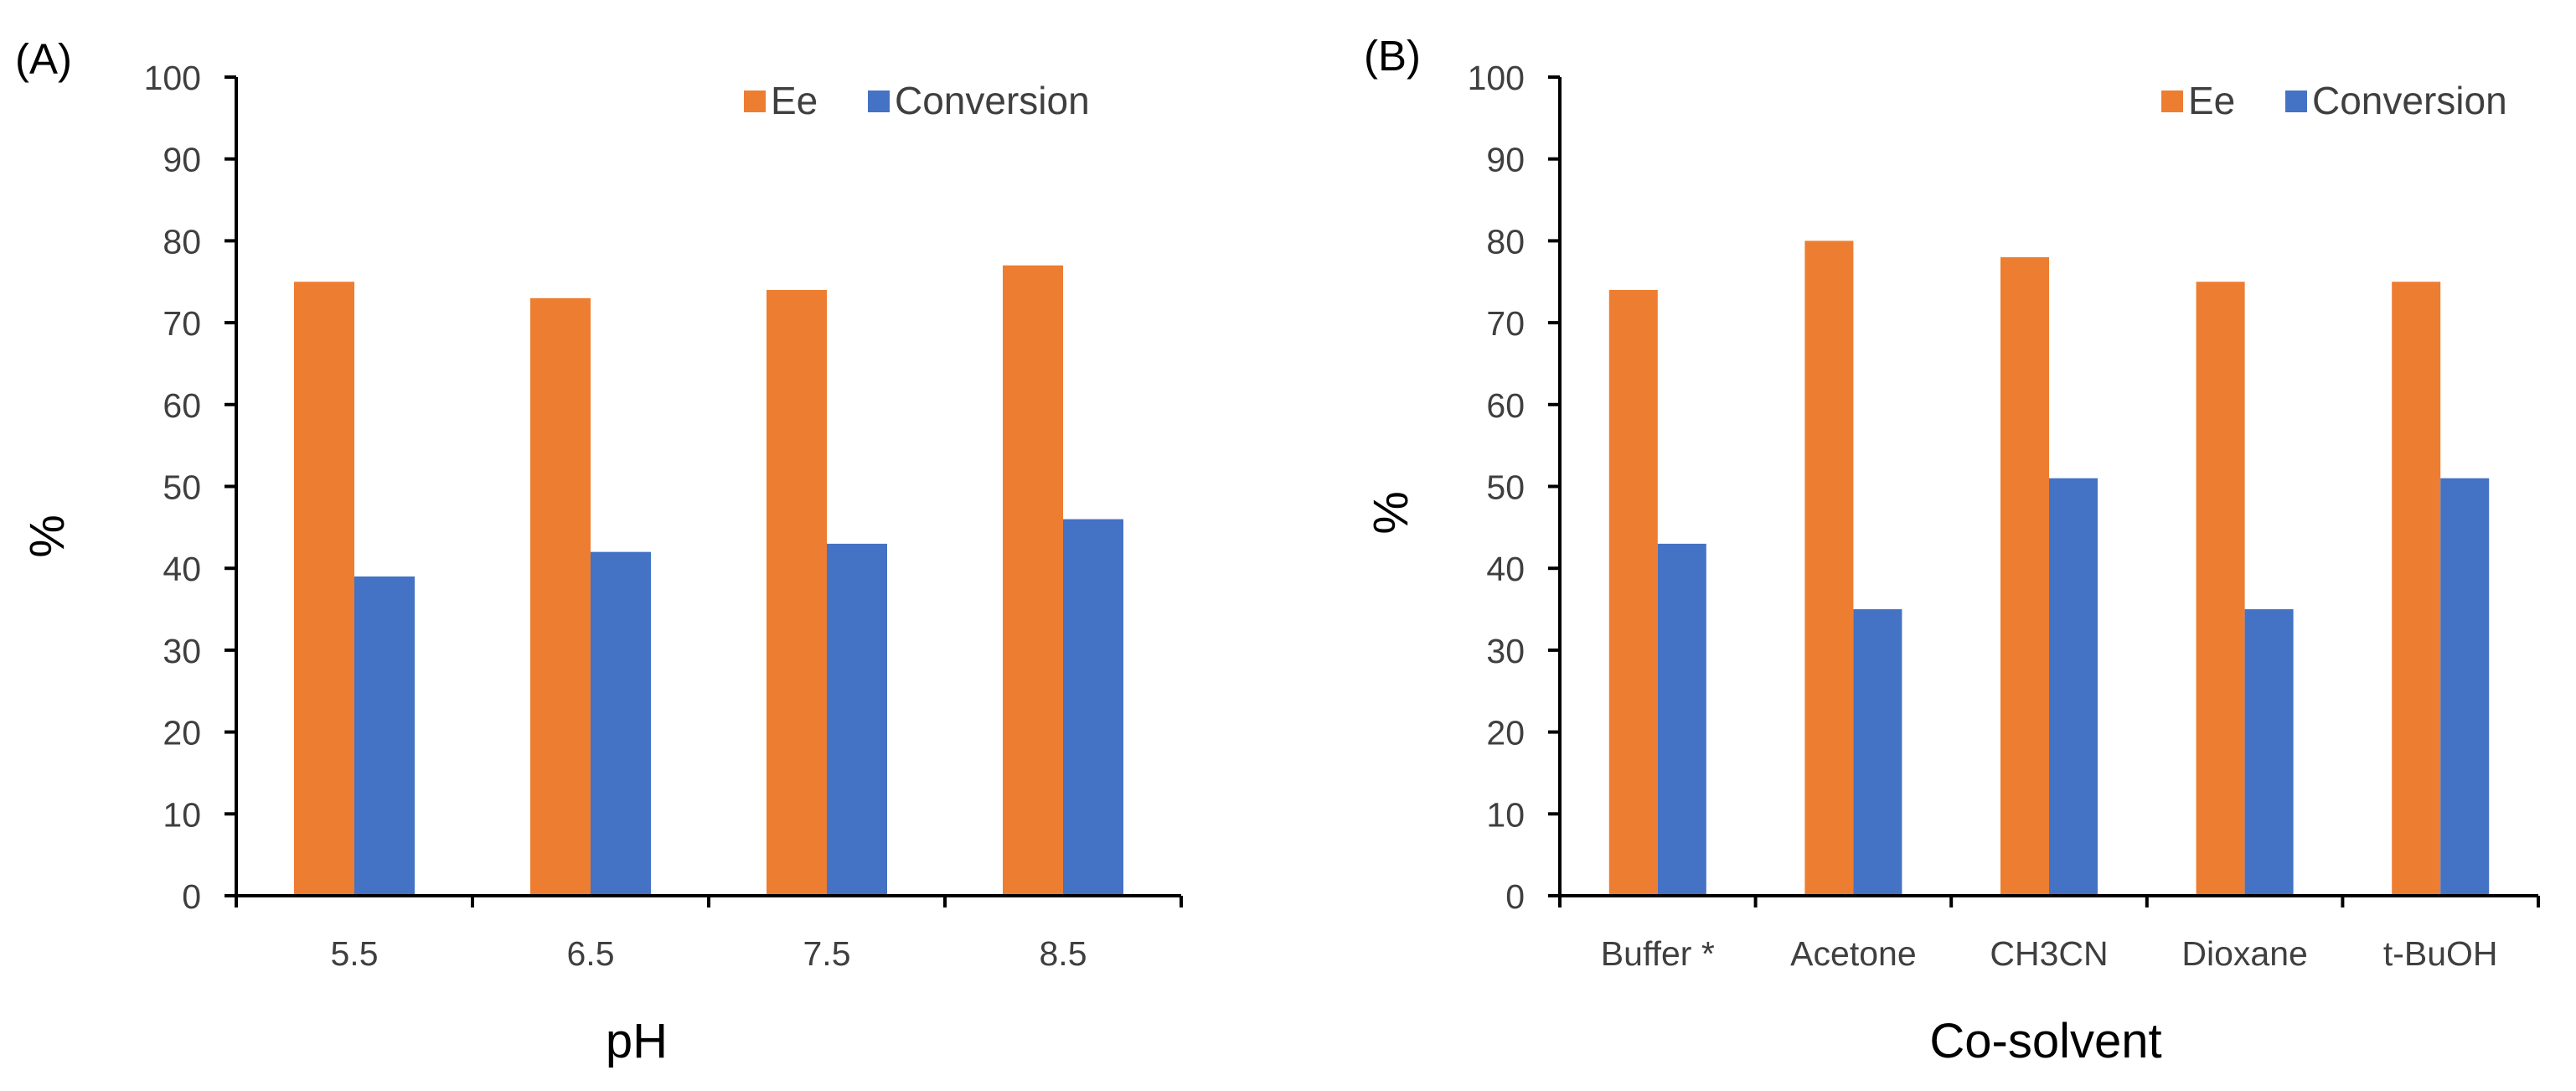  Describe the element at coordinates (1392, 56) in the screenshot. I see `panel-b-label: (B)` at that location.